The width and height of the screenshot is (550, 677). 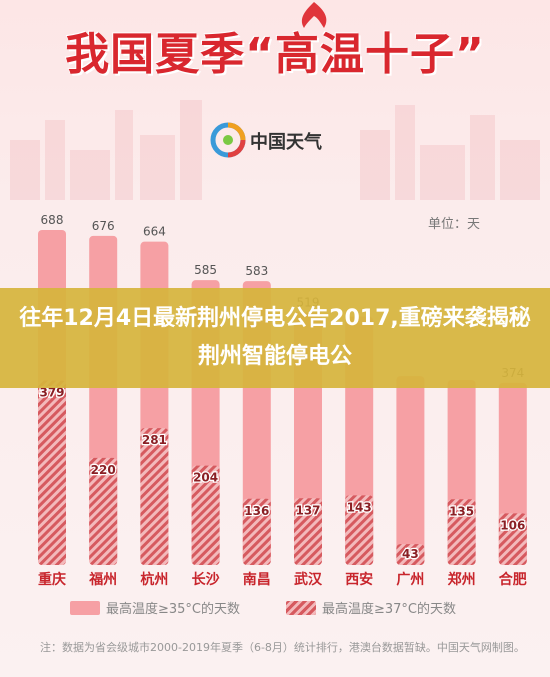 I want to click on data-label-37-8: 135, so click(x=461, y=511).